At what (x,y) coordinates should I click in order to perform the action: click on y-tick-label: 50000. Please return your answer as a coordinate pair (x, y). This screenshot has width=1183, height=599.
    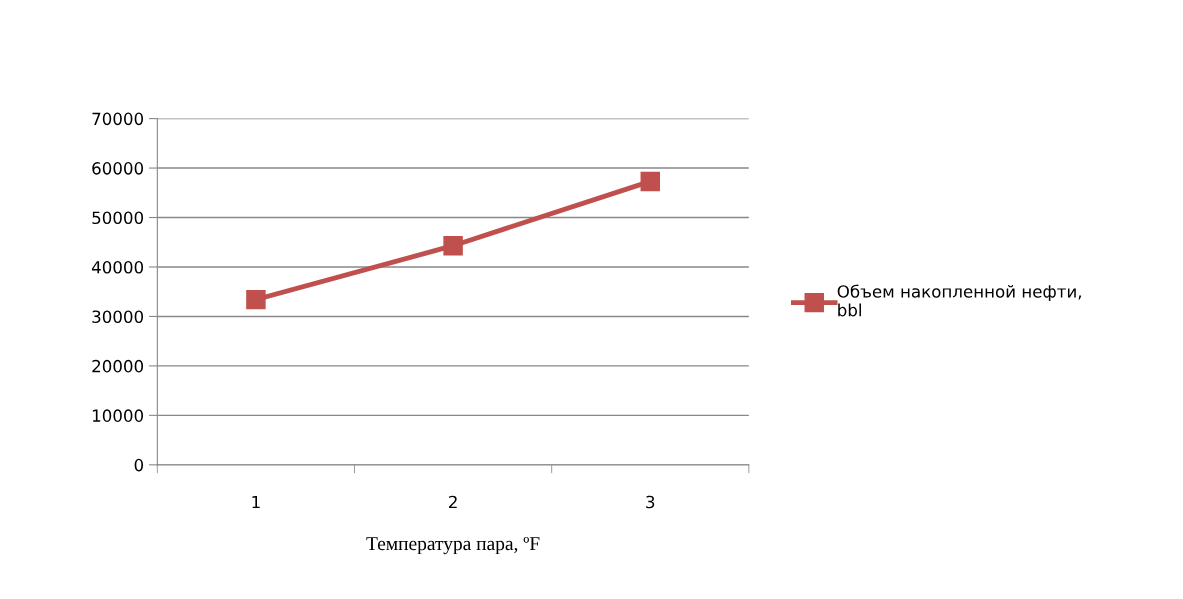
    Looking at the image, I should click on (118, 218).